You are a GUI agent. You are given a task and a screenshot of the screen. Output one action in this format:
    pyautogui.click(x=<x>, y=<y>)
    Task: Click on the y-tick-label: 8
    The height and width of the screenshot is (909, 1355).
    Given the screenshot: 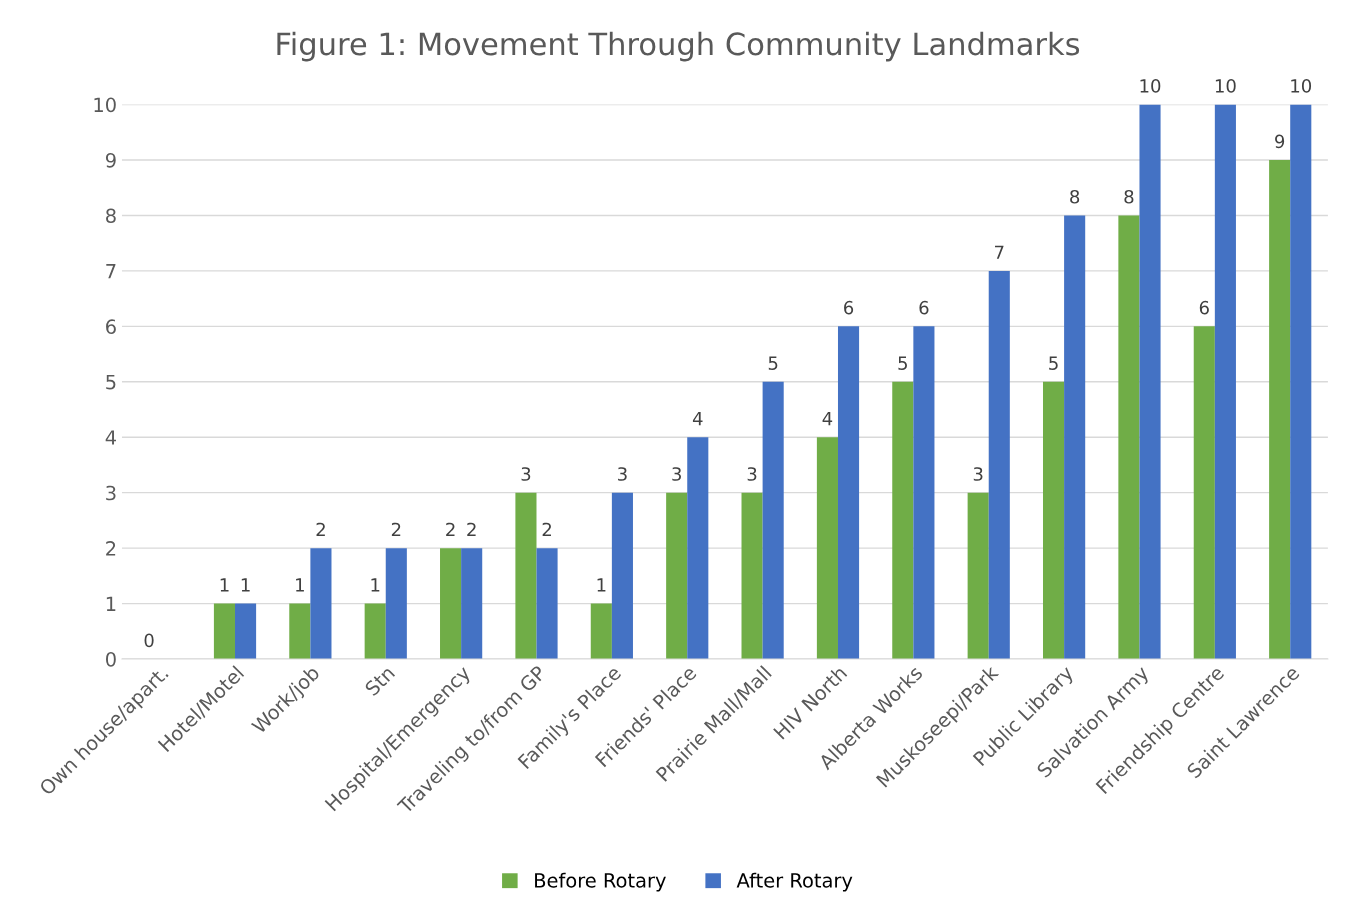 What is the action you would take?
    pyautogui.click(x=111, y=216)
    